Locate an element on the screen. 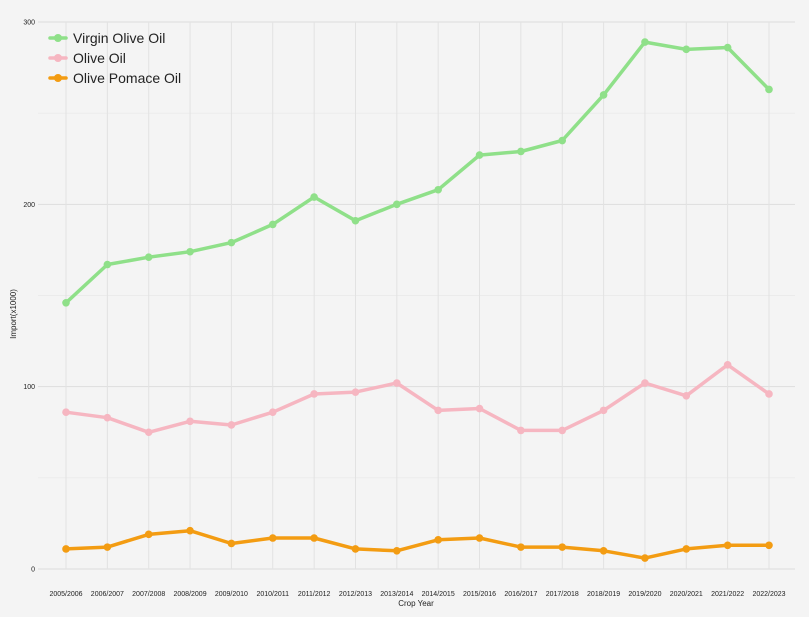 The image size is (809, 617). x-tick-label: 2006/2007 is located at coordinates (107, 594).